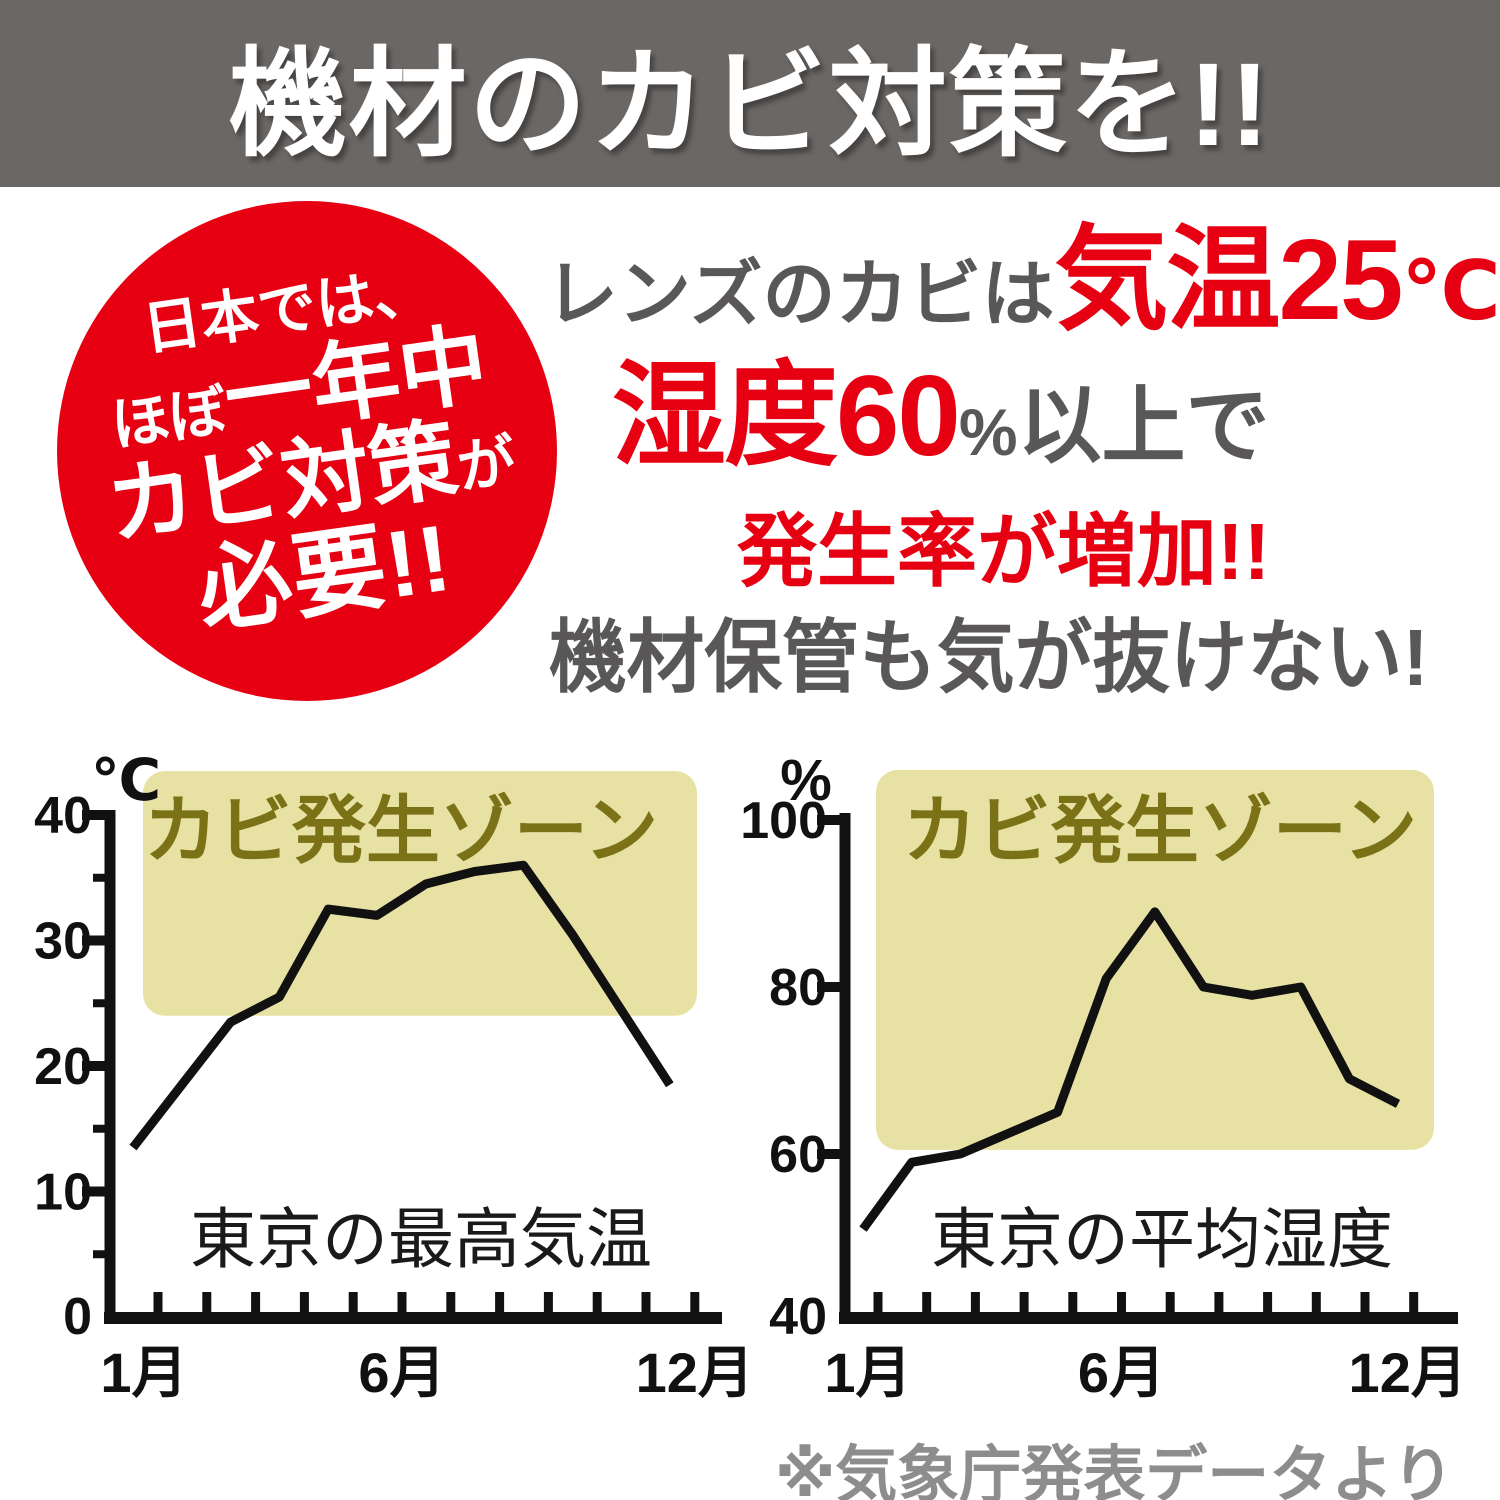 The height and width of the screenshot is (1500, 1500). What do you see at coordinates (126, 780) in the screenshot?
I see `temp-unit-label: ℃` at bounding box center [126, 780].